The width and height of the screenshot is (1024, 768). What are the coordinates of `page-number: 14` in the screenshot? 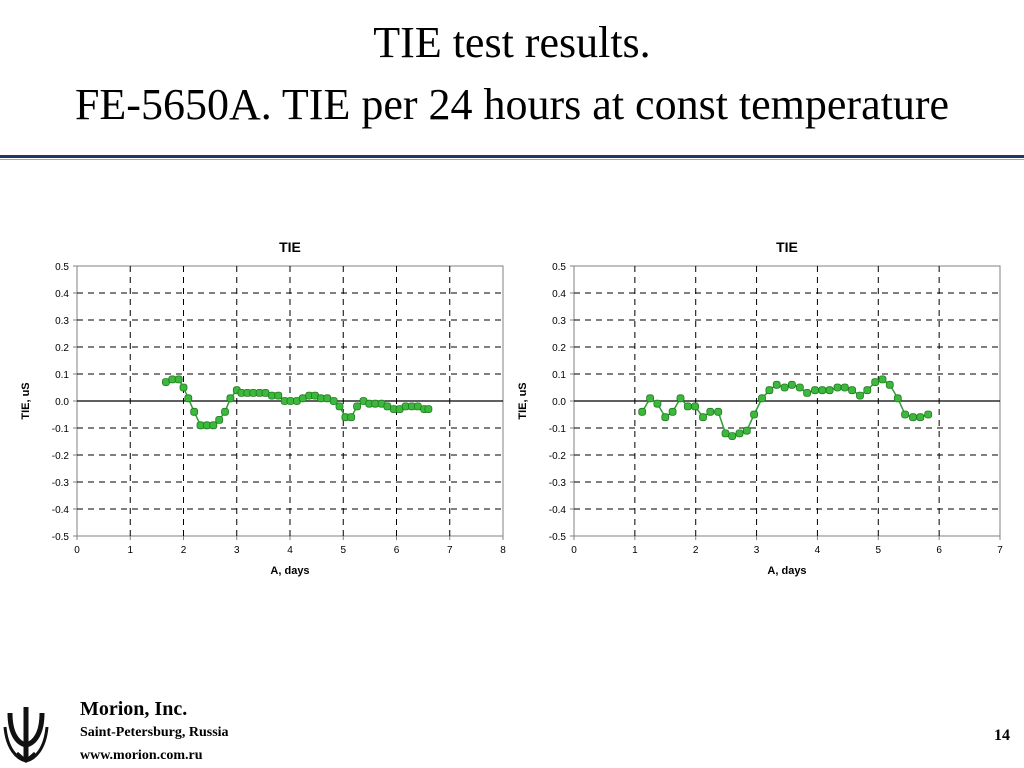 It's located at (1002, 735).